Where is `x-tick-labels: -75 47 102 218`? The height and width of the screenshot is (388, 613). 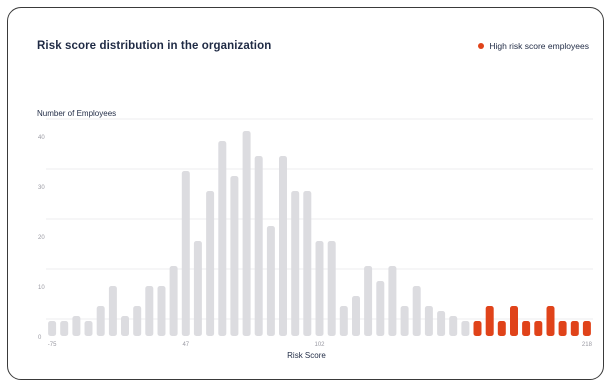
x-tick-labels: -75 47 102 218 is located at coordinates (320, 345).